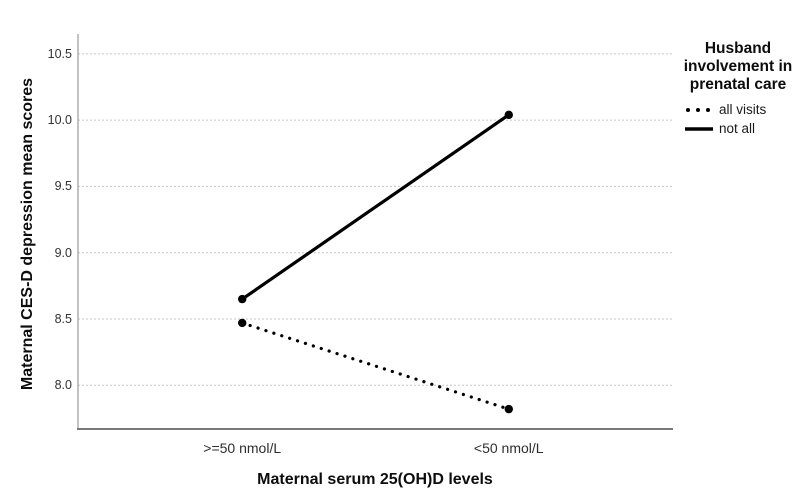 The height and width of the screenshot is (501, 800). Describe the element at coordinates (375, 207) in the screenshot. I see `series-line-not-all` at that location.